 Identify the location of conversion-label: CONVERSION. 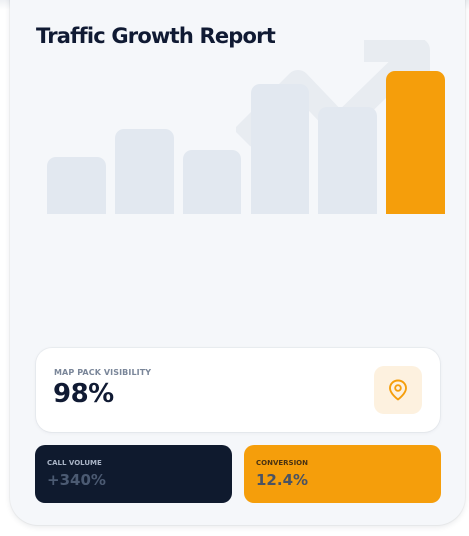
(282, 463).